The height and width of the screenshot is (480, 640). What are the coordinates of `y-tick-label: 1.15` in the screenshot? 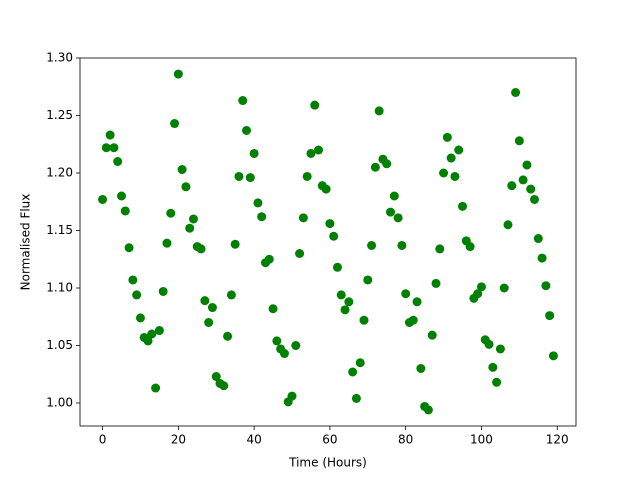 It's located at (59, 230).